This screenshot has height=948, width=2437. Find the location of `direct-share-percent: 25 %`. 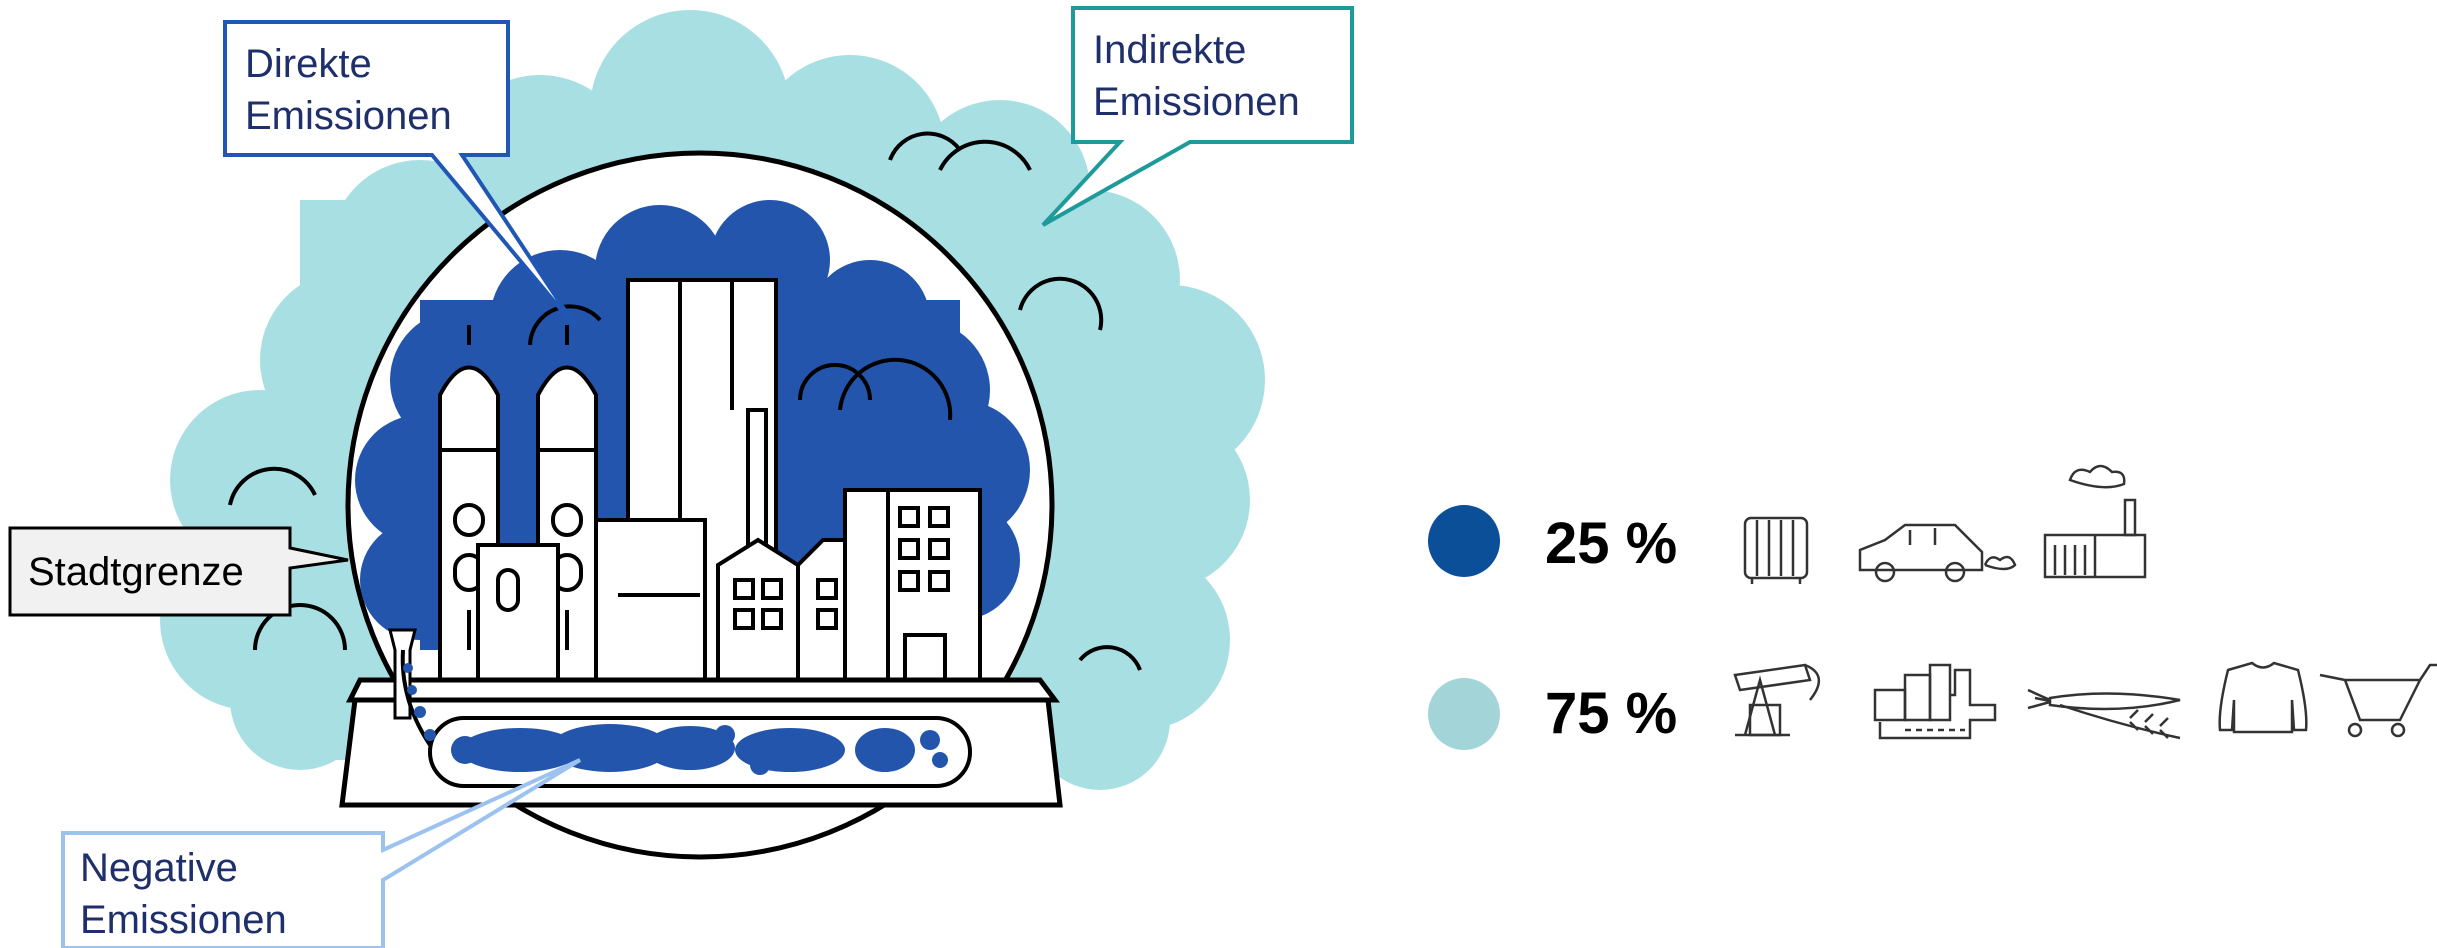

direct-share-percent: 25 % is located at coordinates (1611, 543).